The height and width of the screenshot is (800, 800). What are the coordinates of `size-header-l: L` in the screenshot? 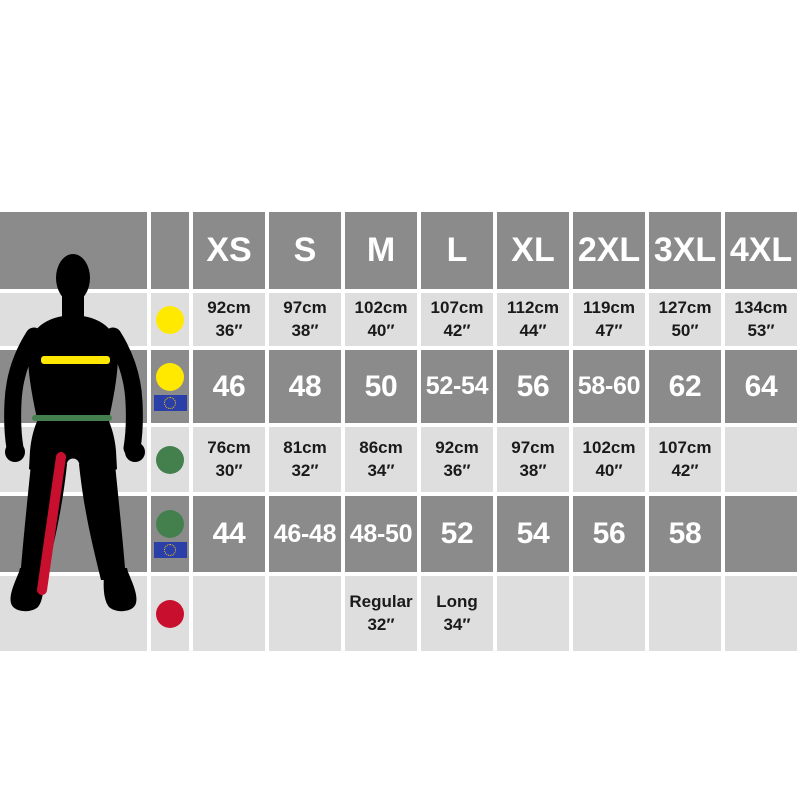 It's located at (457, 250).